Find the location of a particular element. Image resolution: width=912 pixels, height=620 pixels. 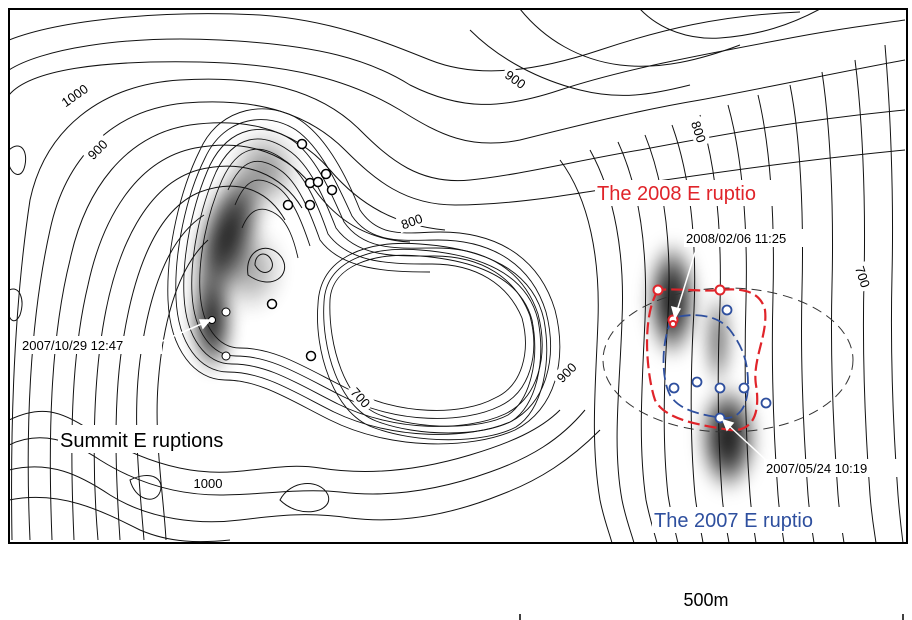

summit-eruptions-label: Summit E ruptions is located at coordinates (141, 441).